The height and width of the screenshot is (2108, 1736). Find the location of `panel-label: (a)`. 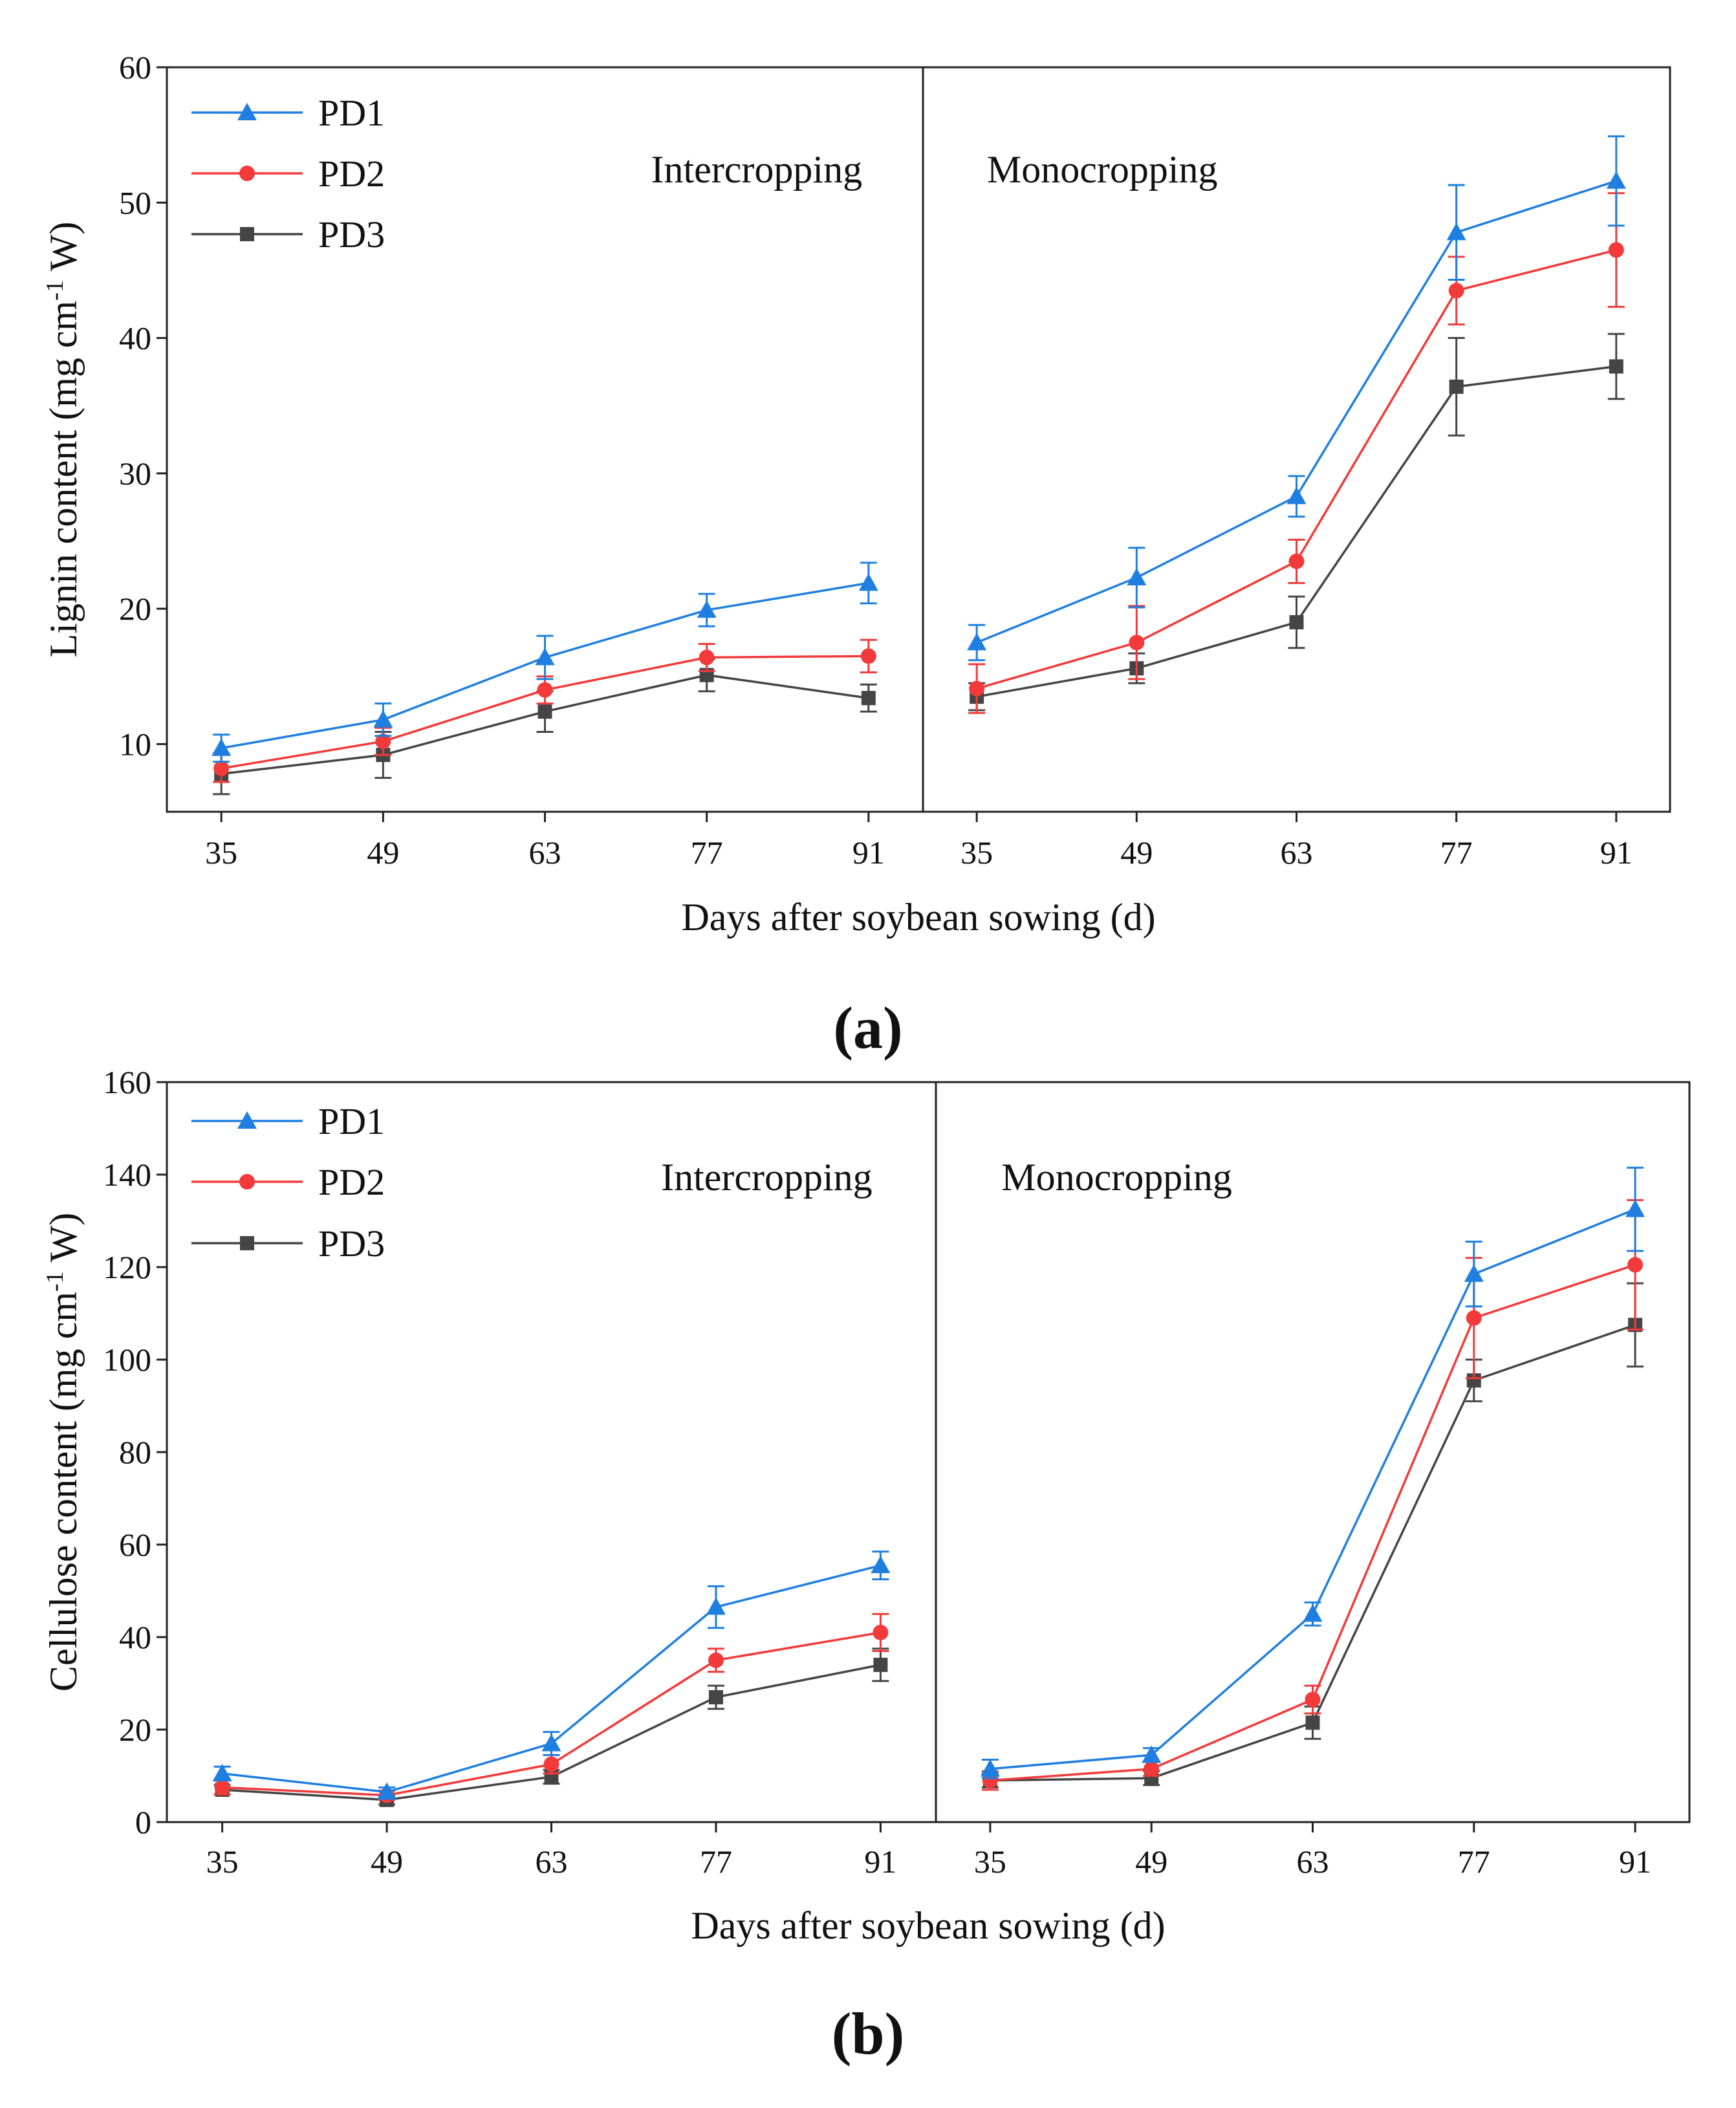

panel-label: (a) is located at coordinates (868, 1028).